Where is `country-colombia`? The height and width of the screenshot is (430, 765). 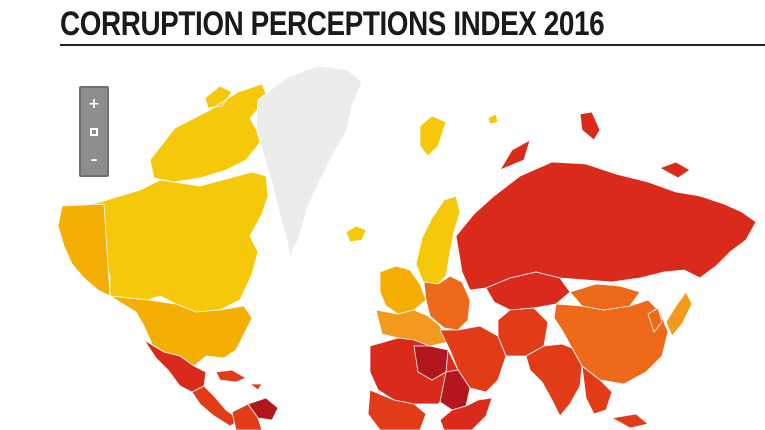
country-colombia is located at coordinates (247, 416).